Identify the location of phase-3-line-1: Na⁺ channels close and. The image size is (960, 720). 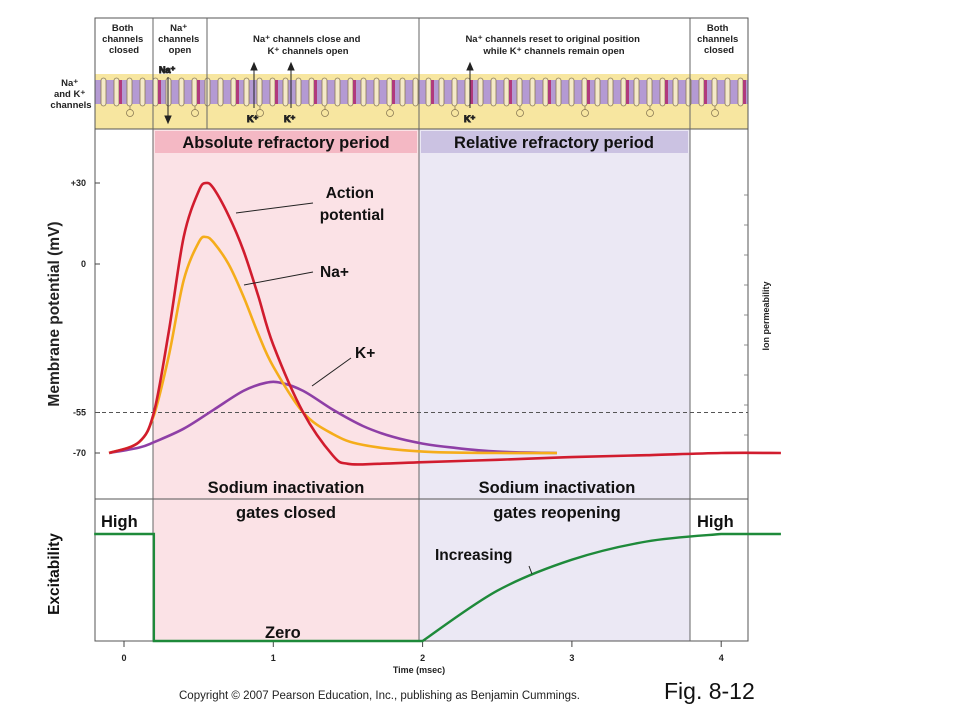
(307, 39).